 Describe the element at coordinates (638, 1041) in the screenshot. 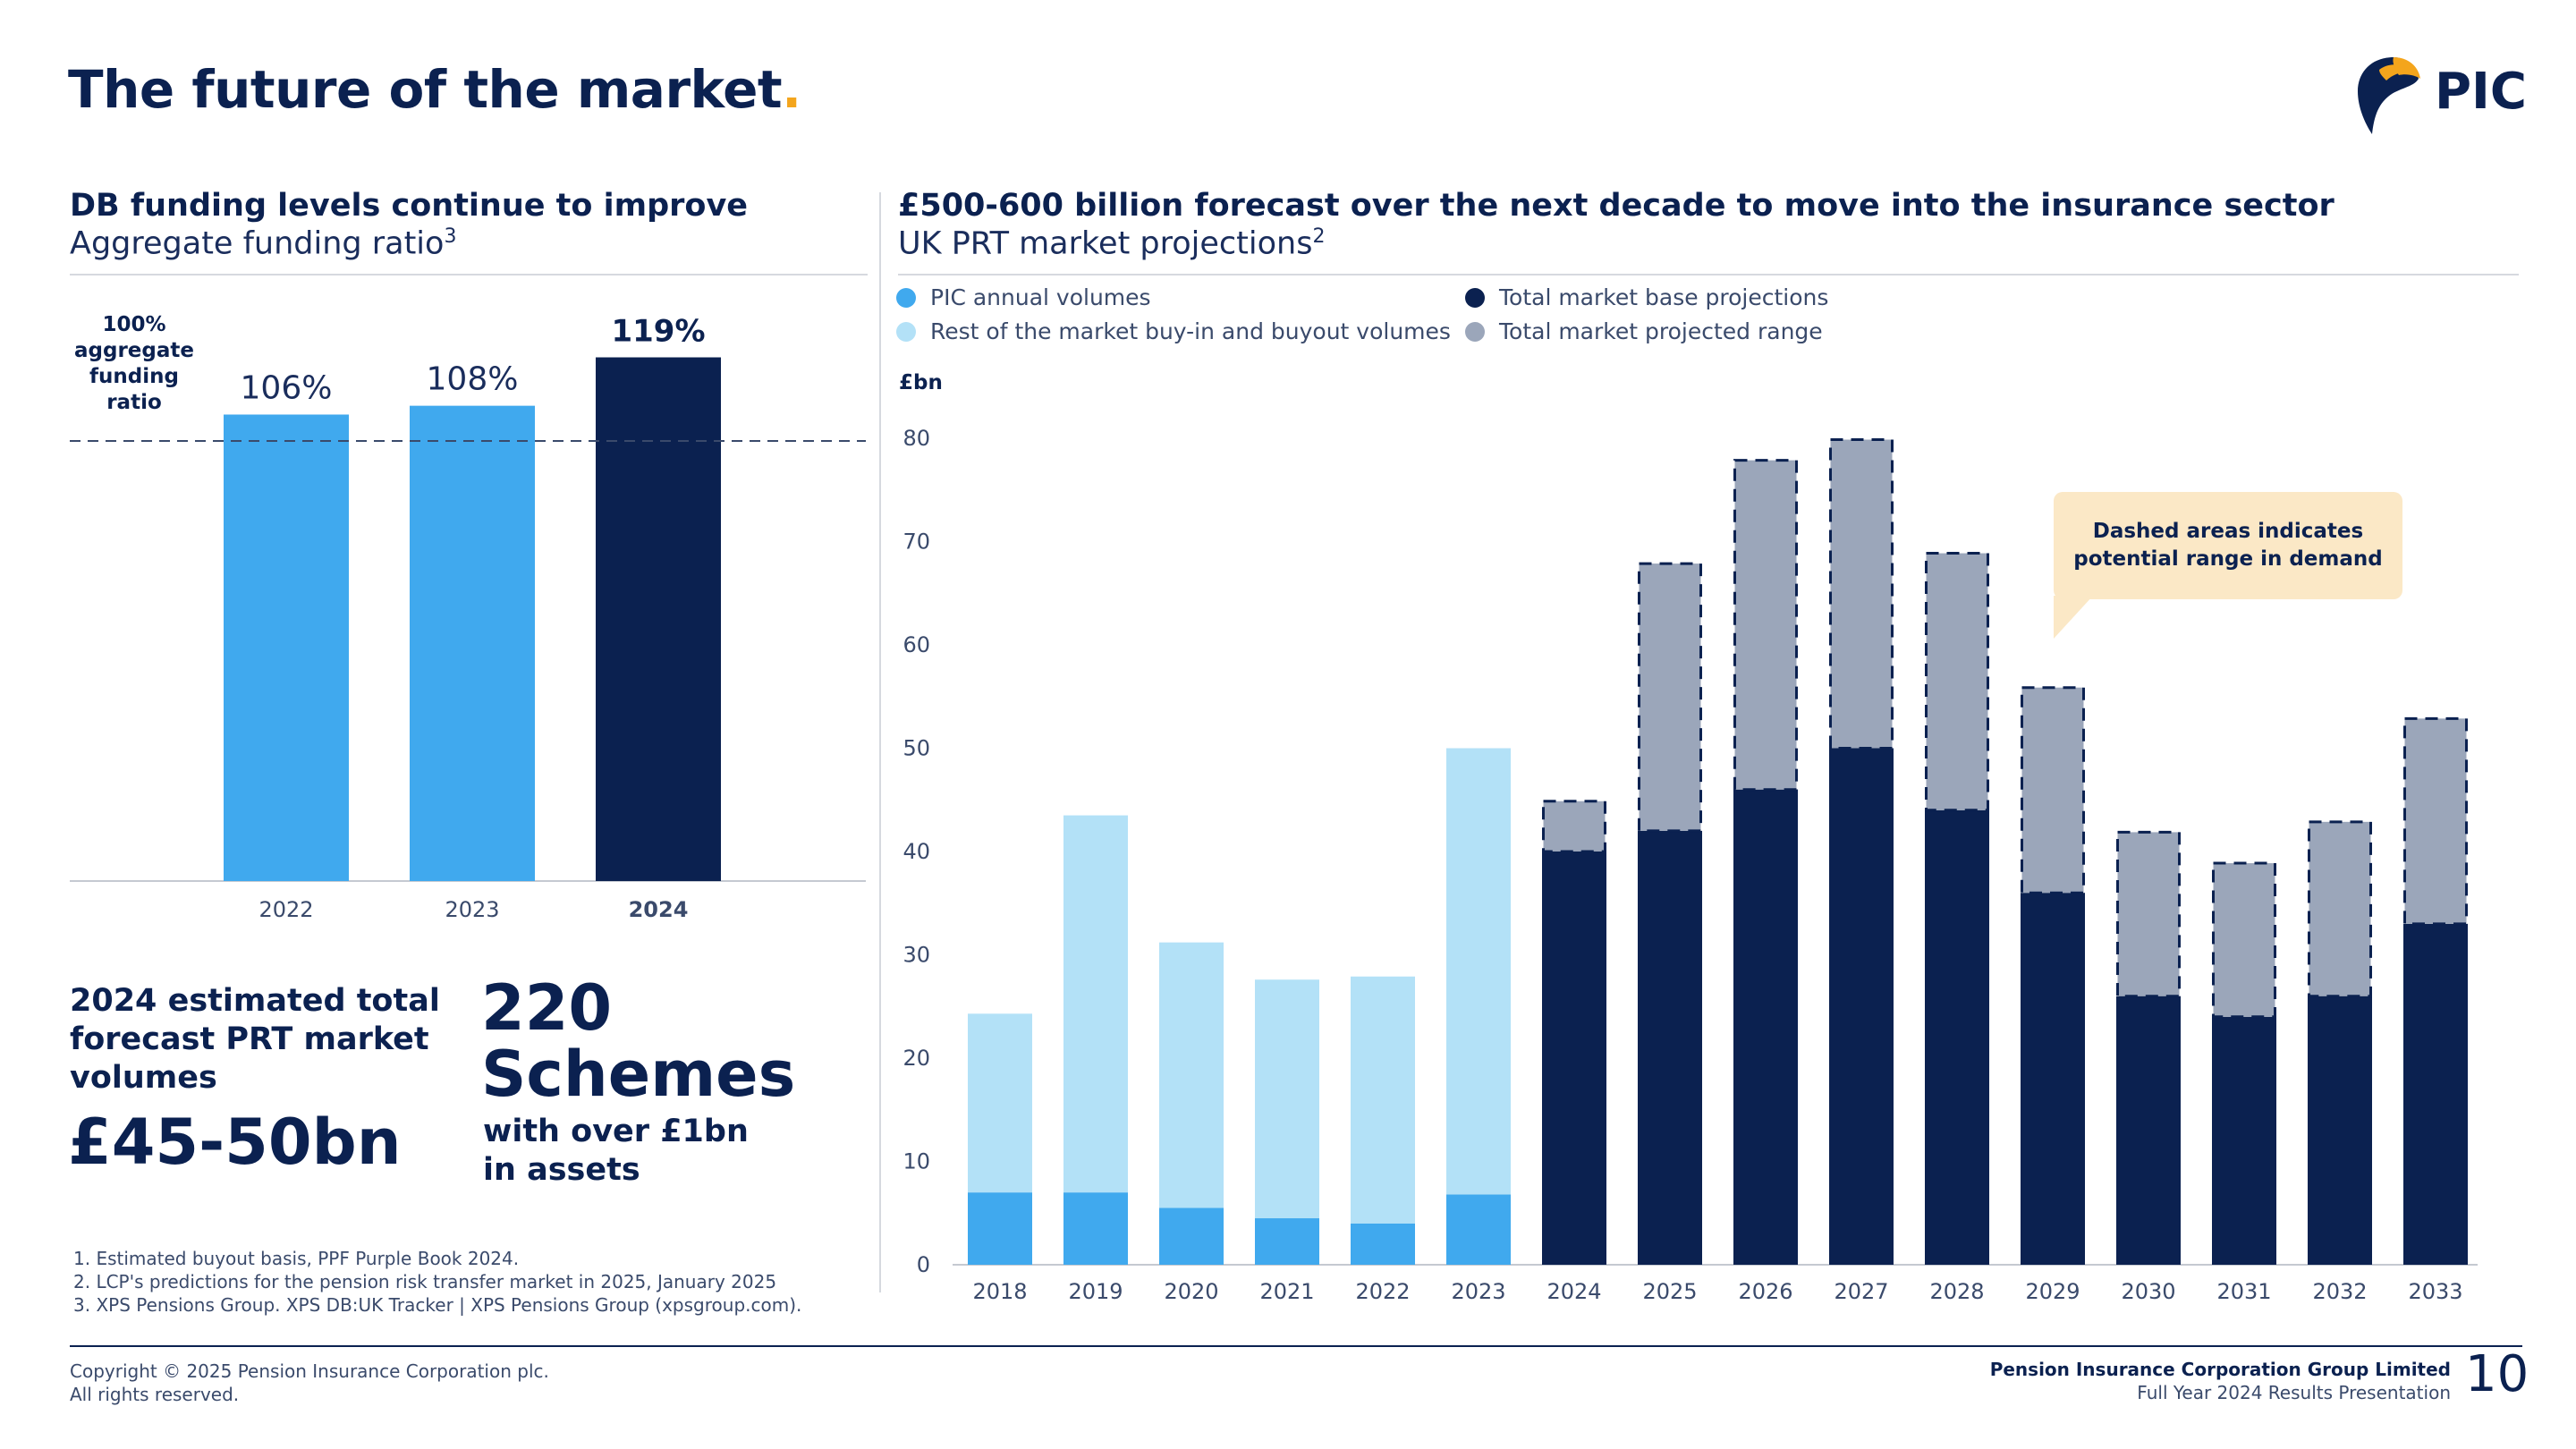

I see `schemes-value: 220 Schemes` at that location.